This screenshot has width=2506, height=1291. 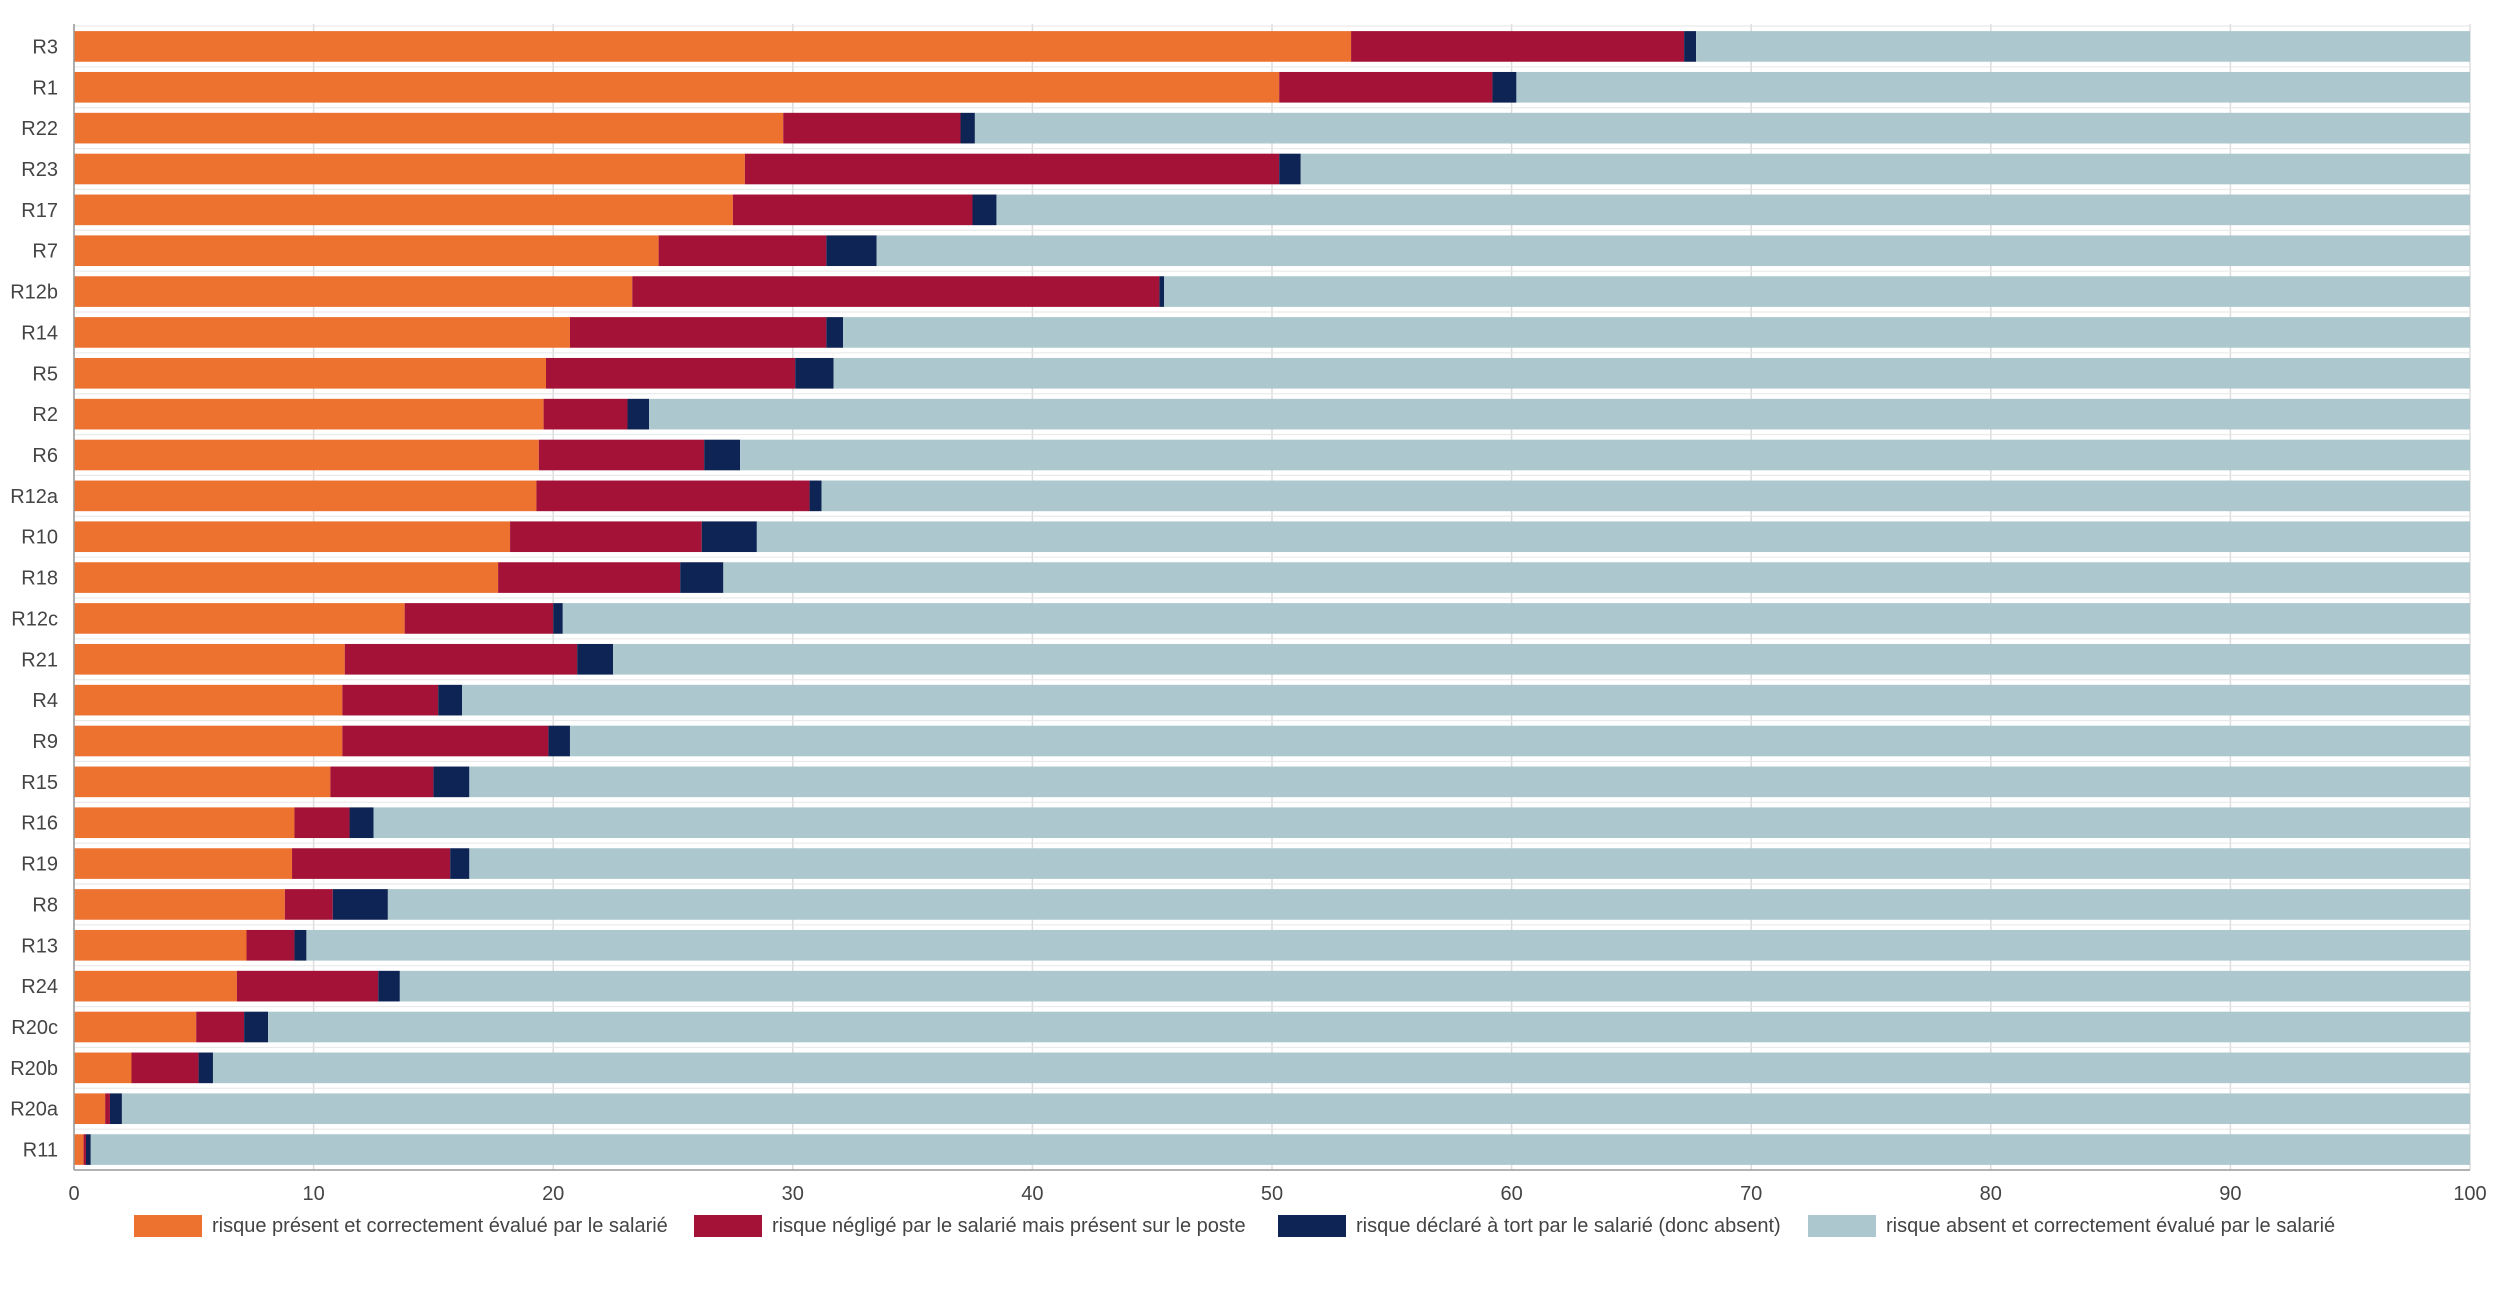 I want to click on category-label: R2, so click(x=45, y=415).